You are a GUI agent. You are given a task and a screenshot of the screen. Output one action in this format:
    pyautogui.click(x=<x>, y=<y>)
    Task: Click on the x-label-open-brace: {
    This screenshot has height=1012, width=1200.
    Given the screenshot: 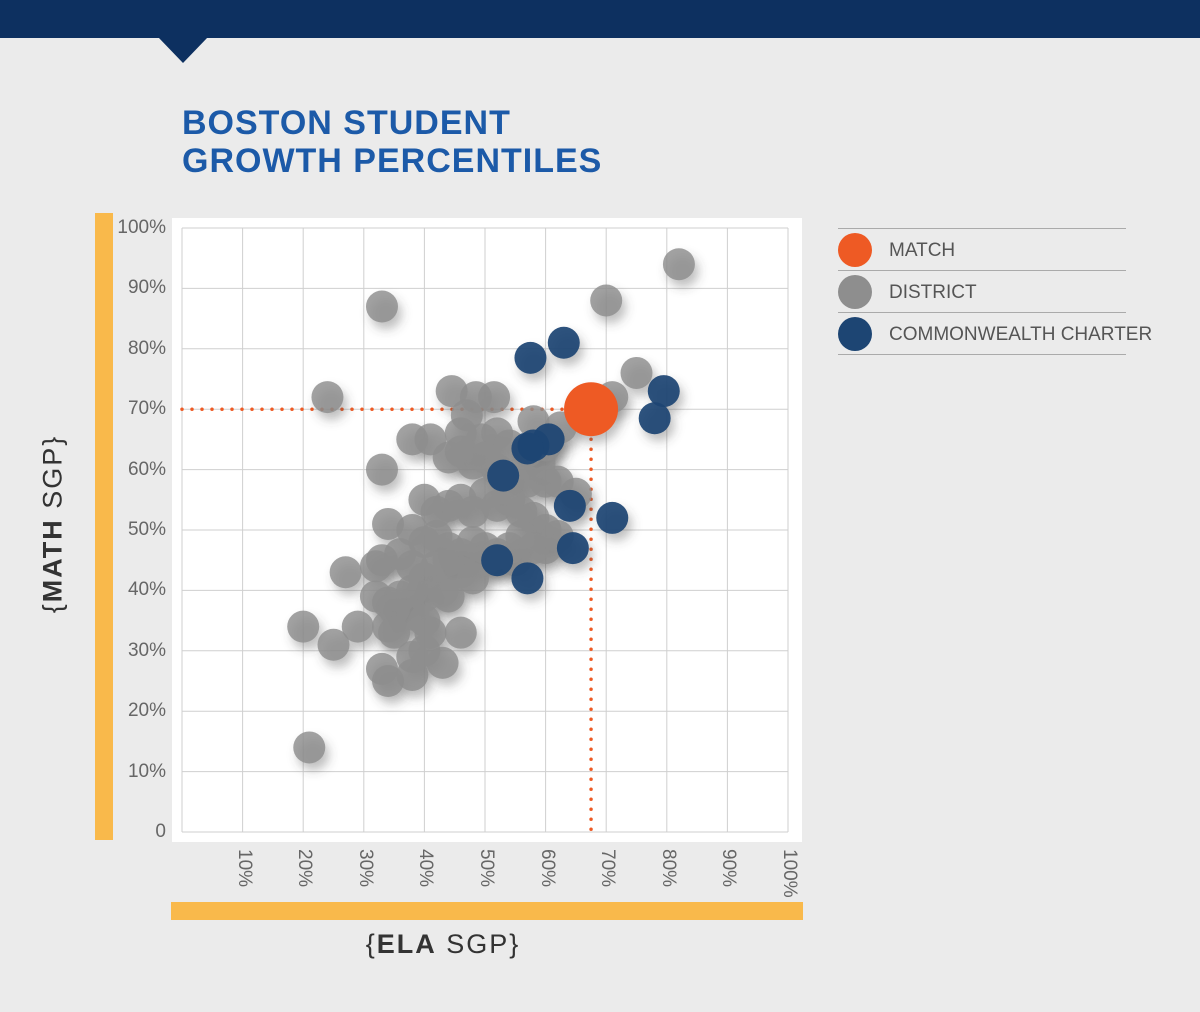 What is the action you would take?
    pyautogui.click(x=371, y=944)
    